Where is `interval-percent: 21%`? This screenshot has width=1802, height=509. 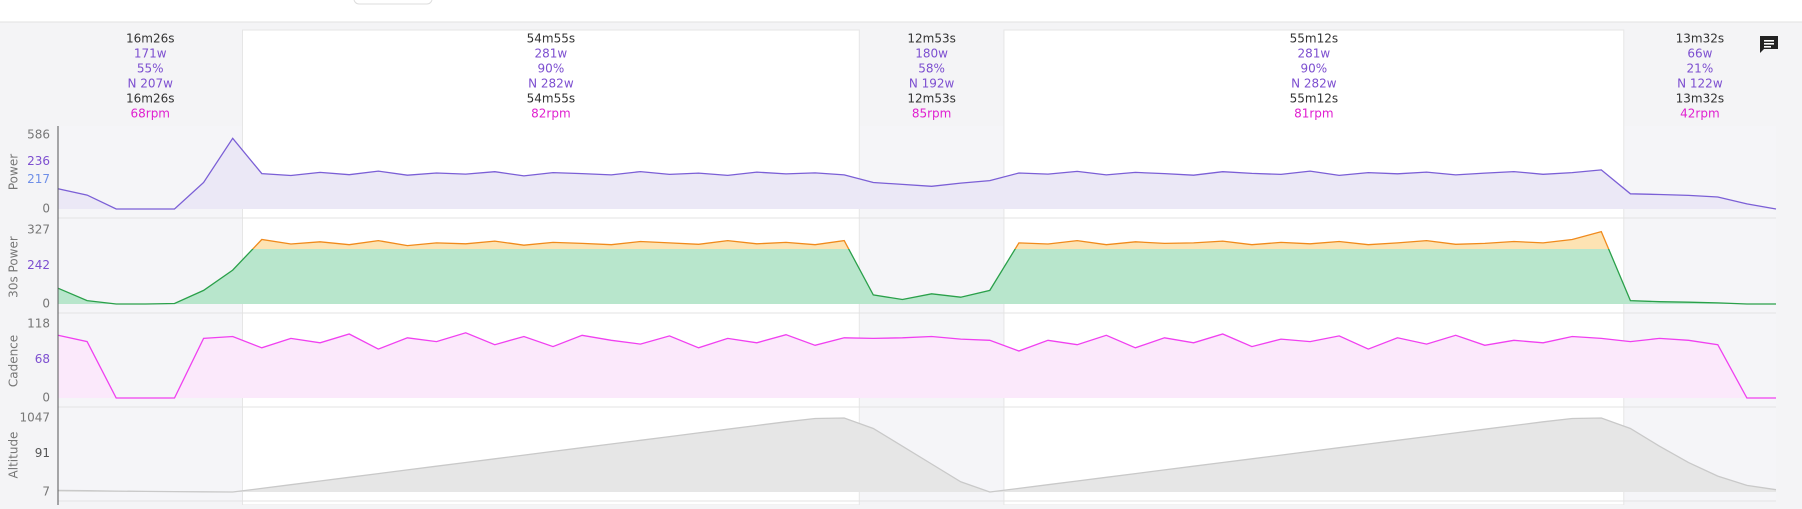
interval-percent: 21% is located at coordinates (1700, 69).